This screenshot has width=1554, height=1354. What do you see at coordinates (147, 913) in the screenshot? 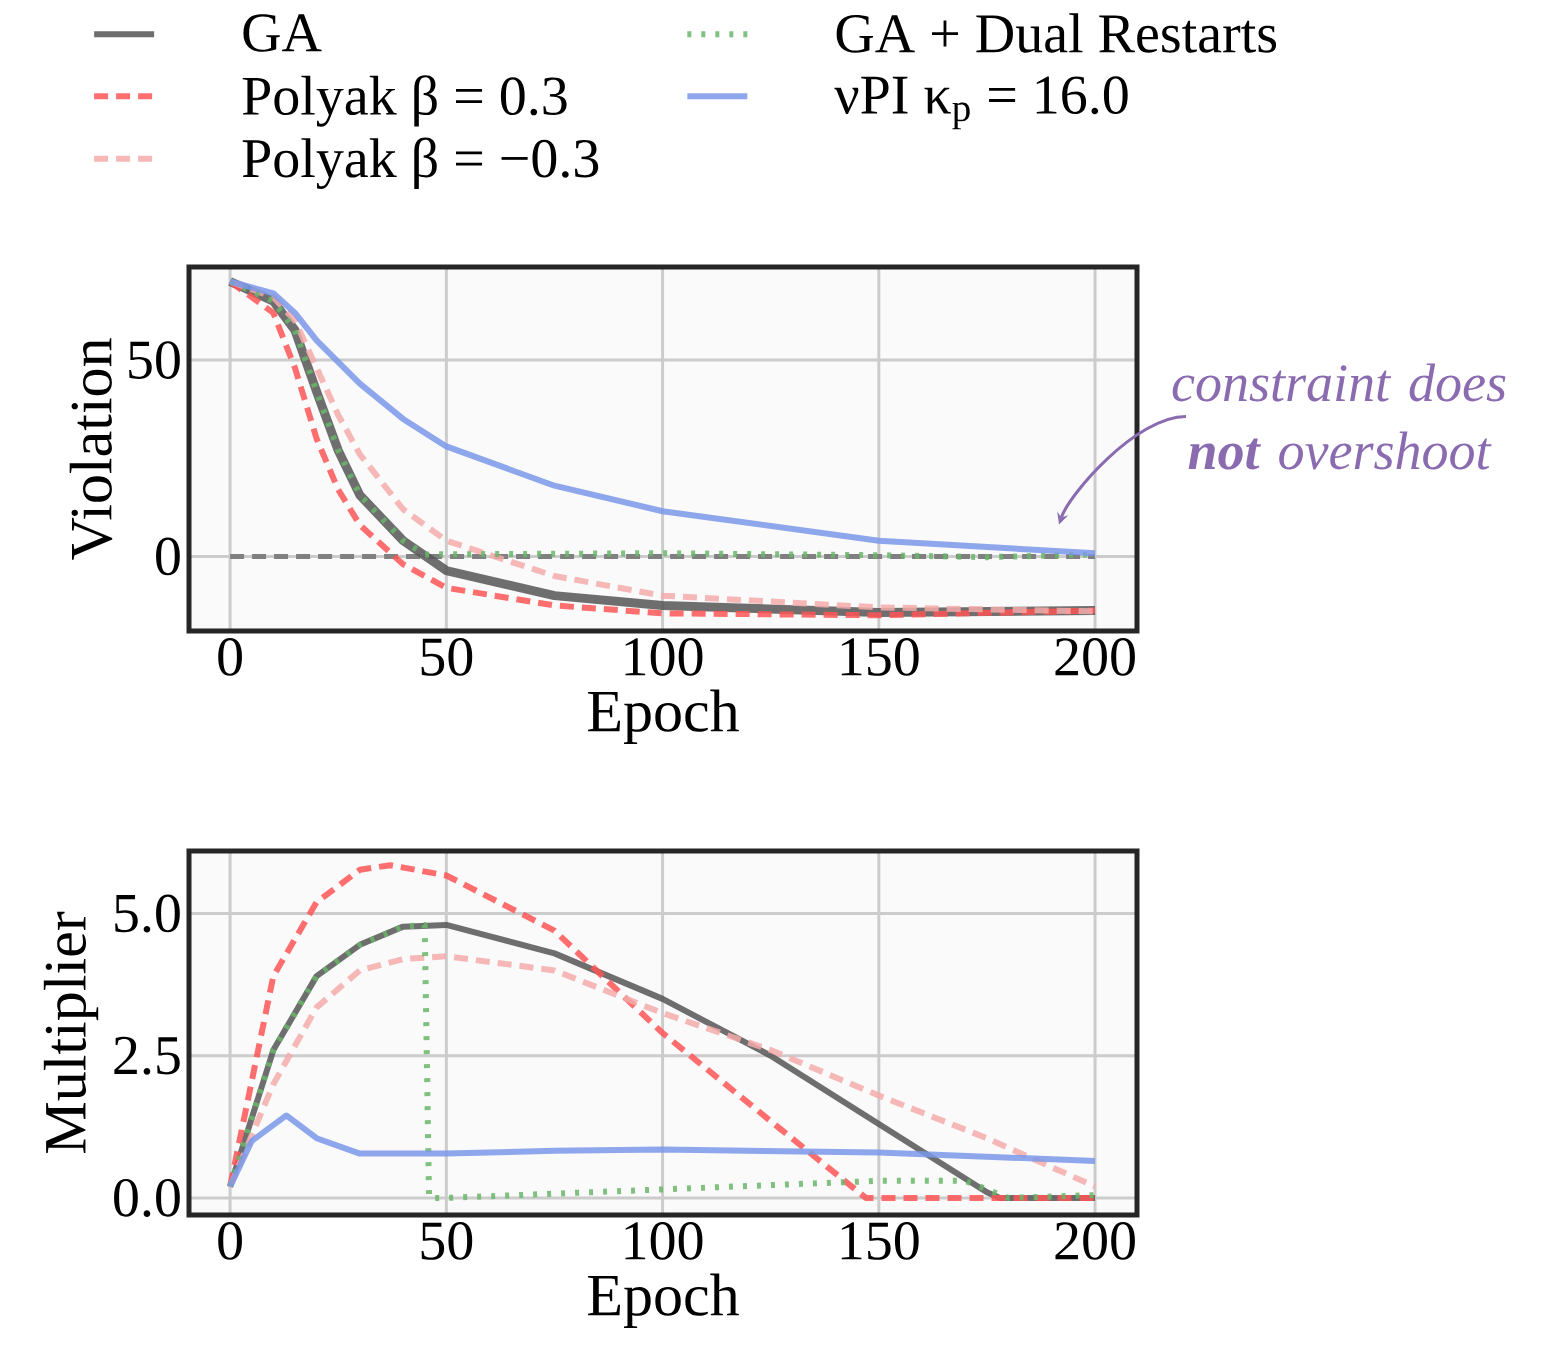
I see `y-tick-label: 5.0` at bounding box center [147, 913].